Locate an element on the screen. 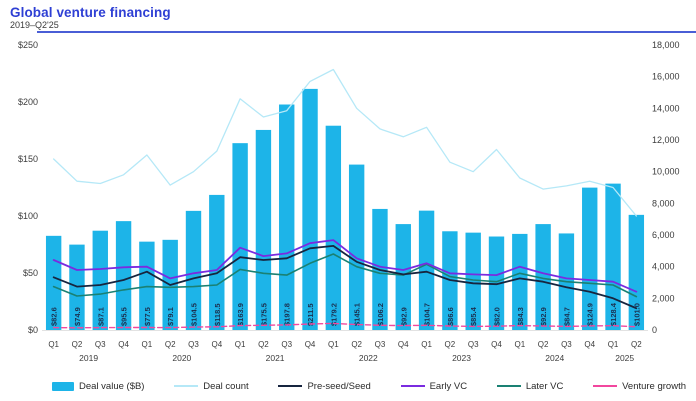 This screenshot has height=401, width=696. bar-value-label: $95.5 is located at coordinates (124, 316).